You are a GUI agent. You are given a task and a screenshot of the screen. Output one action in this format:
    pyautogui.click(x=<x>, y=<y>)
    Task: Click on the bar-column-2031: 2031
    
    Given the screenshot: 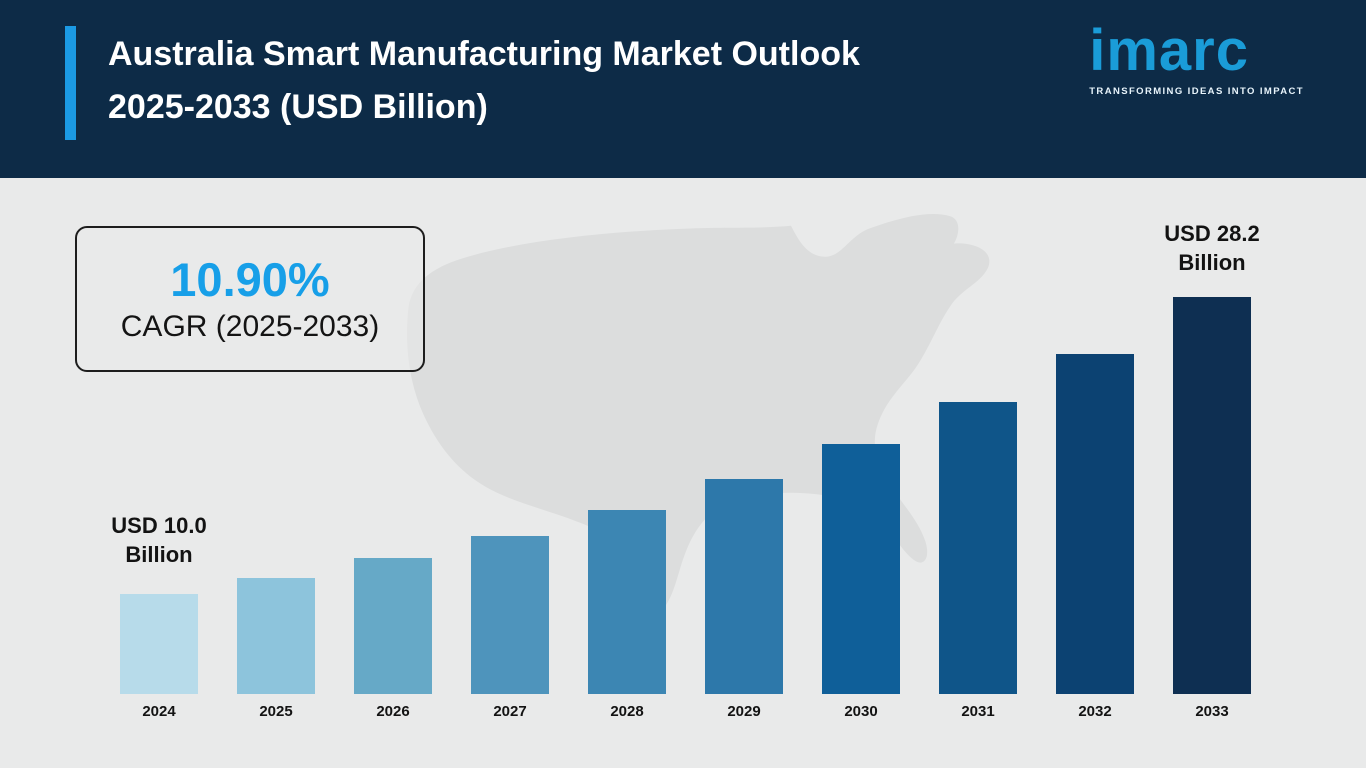 What is the action you would take?
    pyautogui.click(x=978, y=561)
    